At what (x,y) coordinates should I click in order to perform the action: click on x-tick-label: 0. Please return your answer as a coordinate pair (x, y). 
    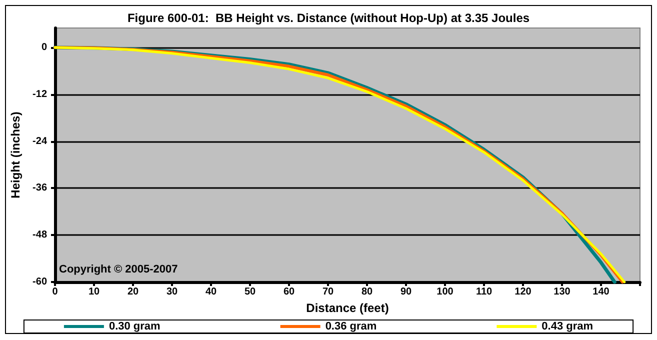
    Looking at the image, I should click on (55, 292).